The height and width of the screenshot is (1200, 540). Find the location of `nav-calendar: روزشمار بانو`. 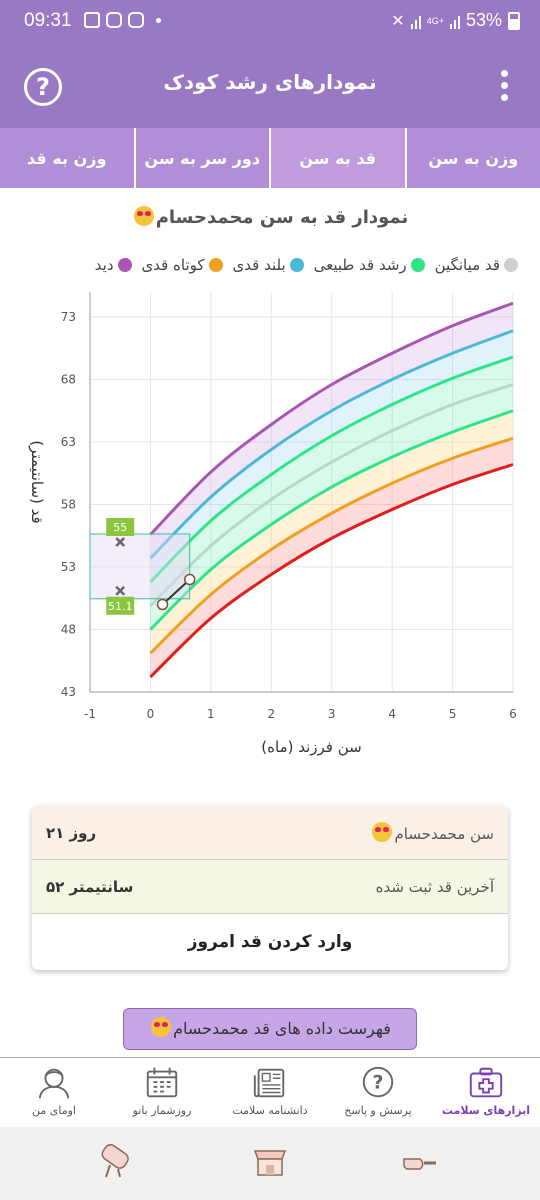

nav-calendar: روزشمار بانو is located at coordinates (162, 1092).